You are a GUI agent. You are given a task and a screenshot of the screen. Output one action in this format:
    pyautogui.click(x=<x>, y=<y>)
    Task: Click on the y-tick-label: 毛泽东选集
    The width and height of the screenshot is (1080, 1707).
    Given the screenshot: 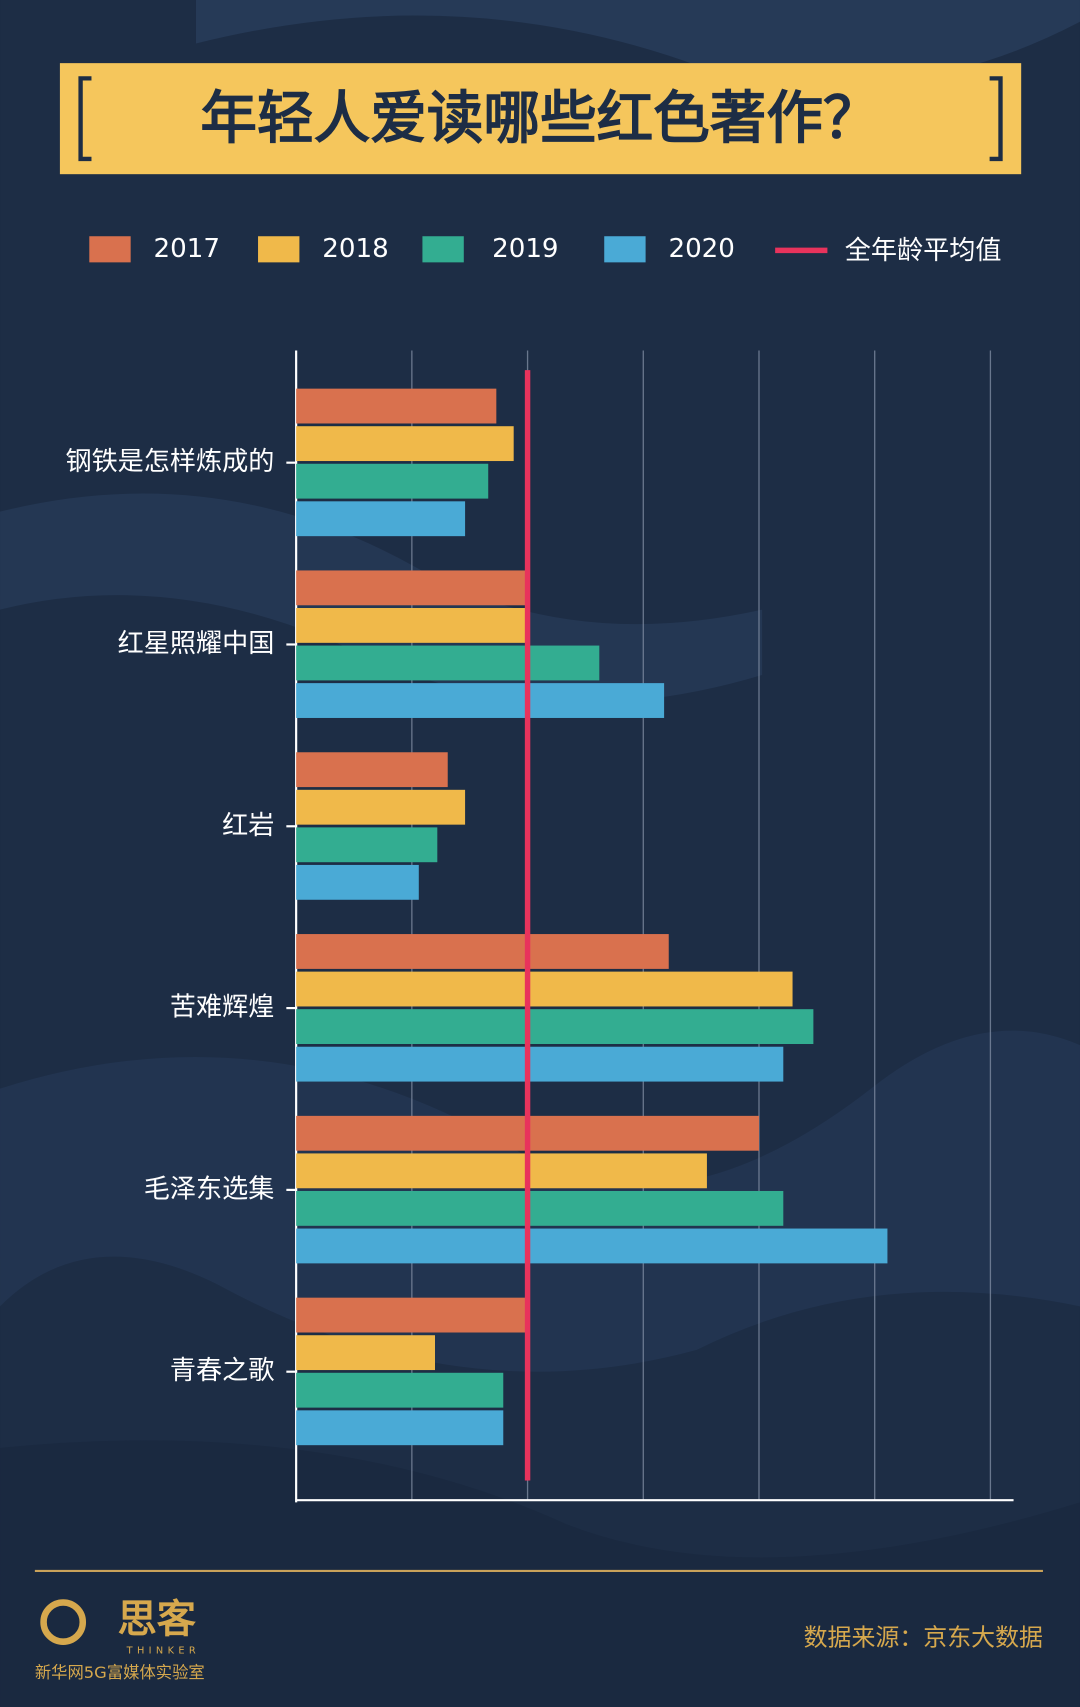 What is the action you would take?
    pyautogui.click(x=209, y=1189)
    